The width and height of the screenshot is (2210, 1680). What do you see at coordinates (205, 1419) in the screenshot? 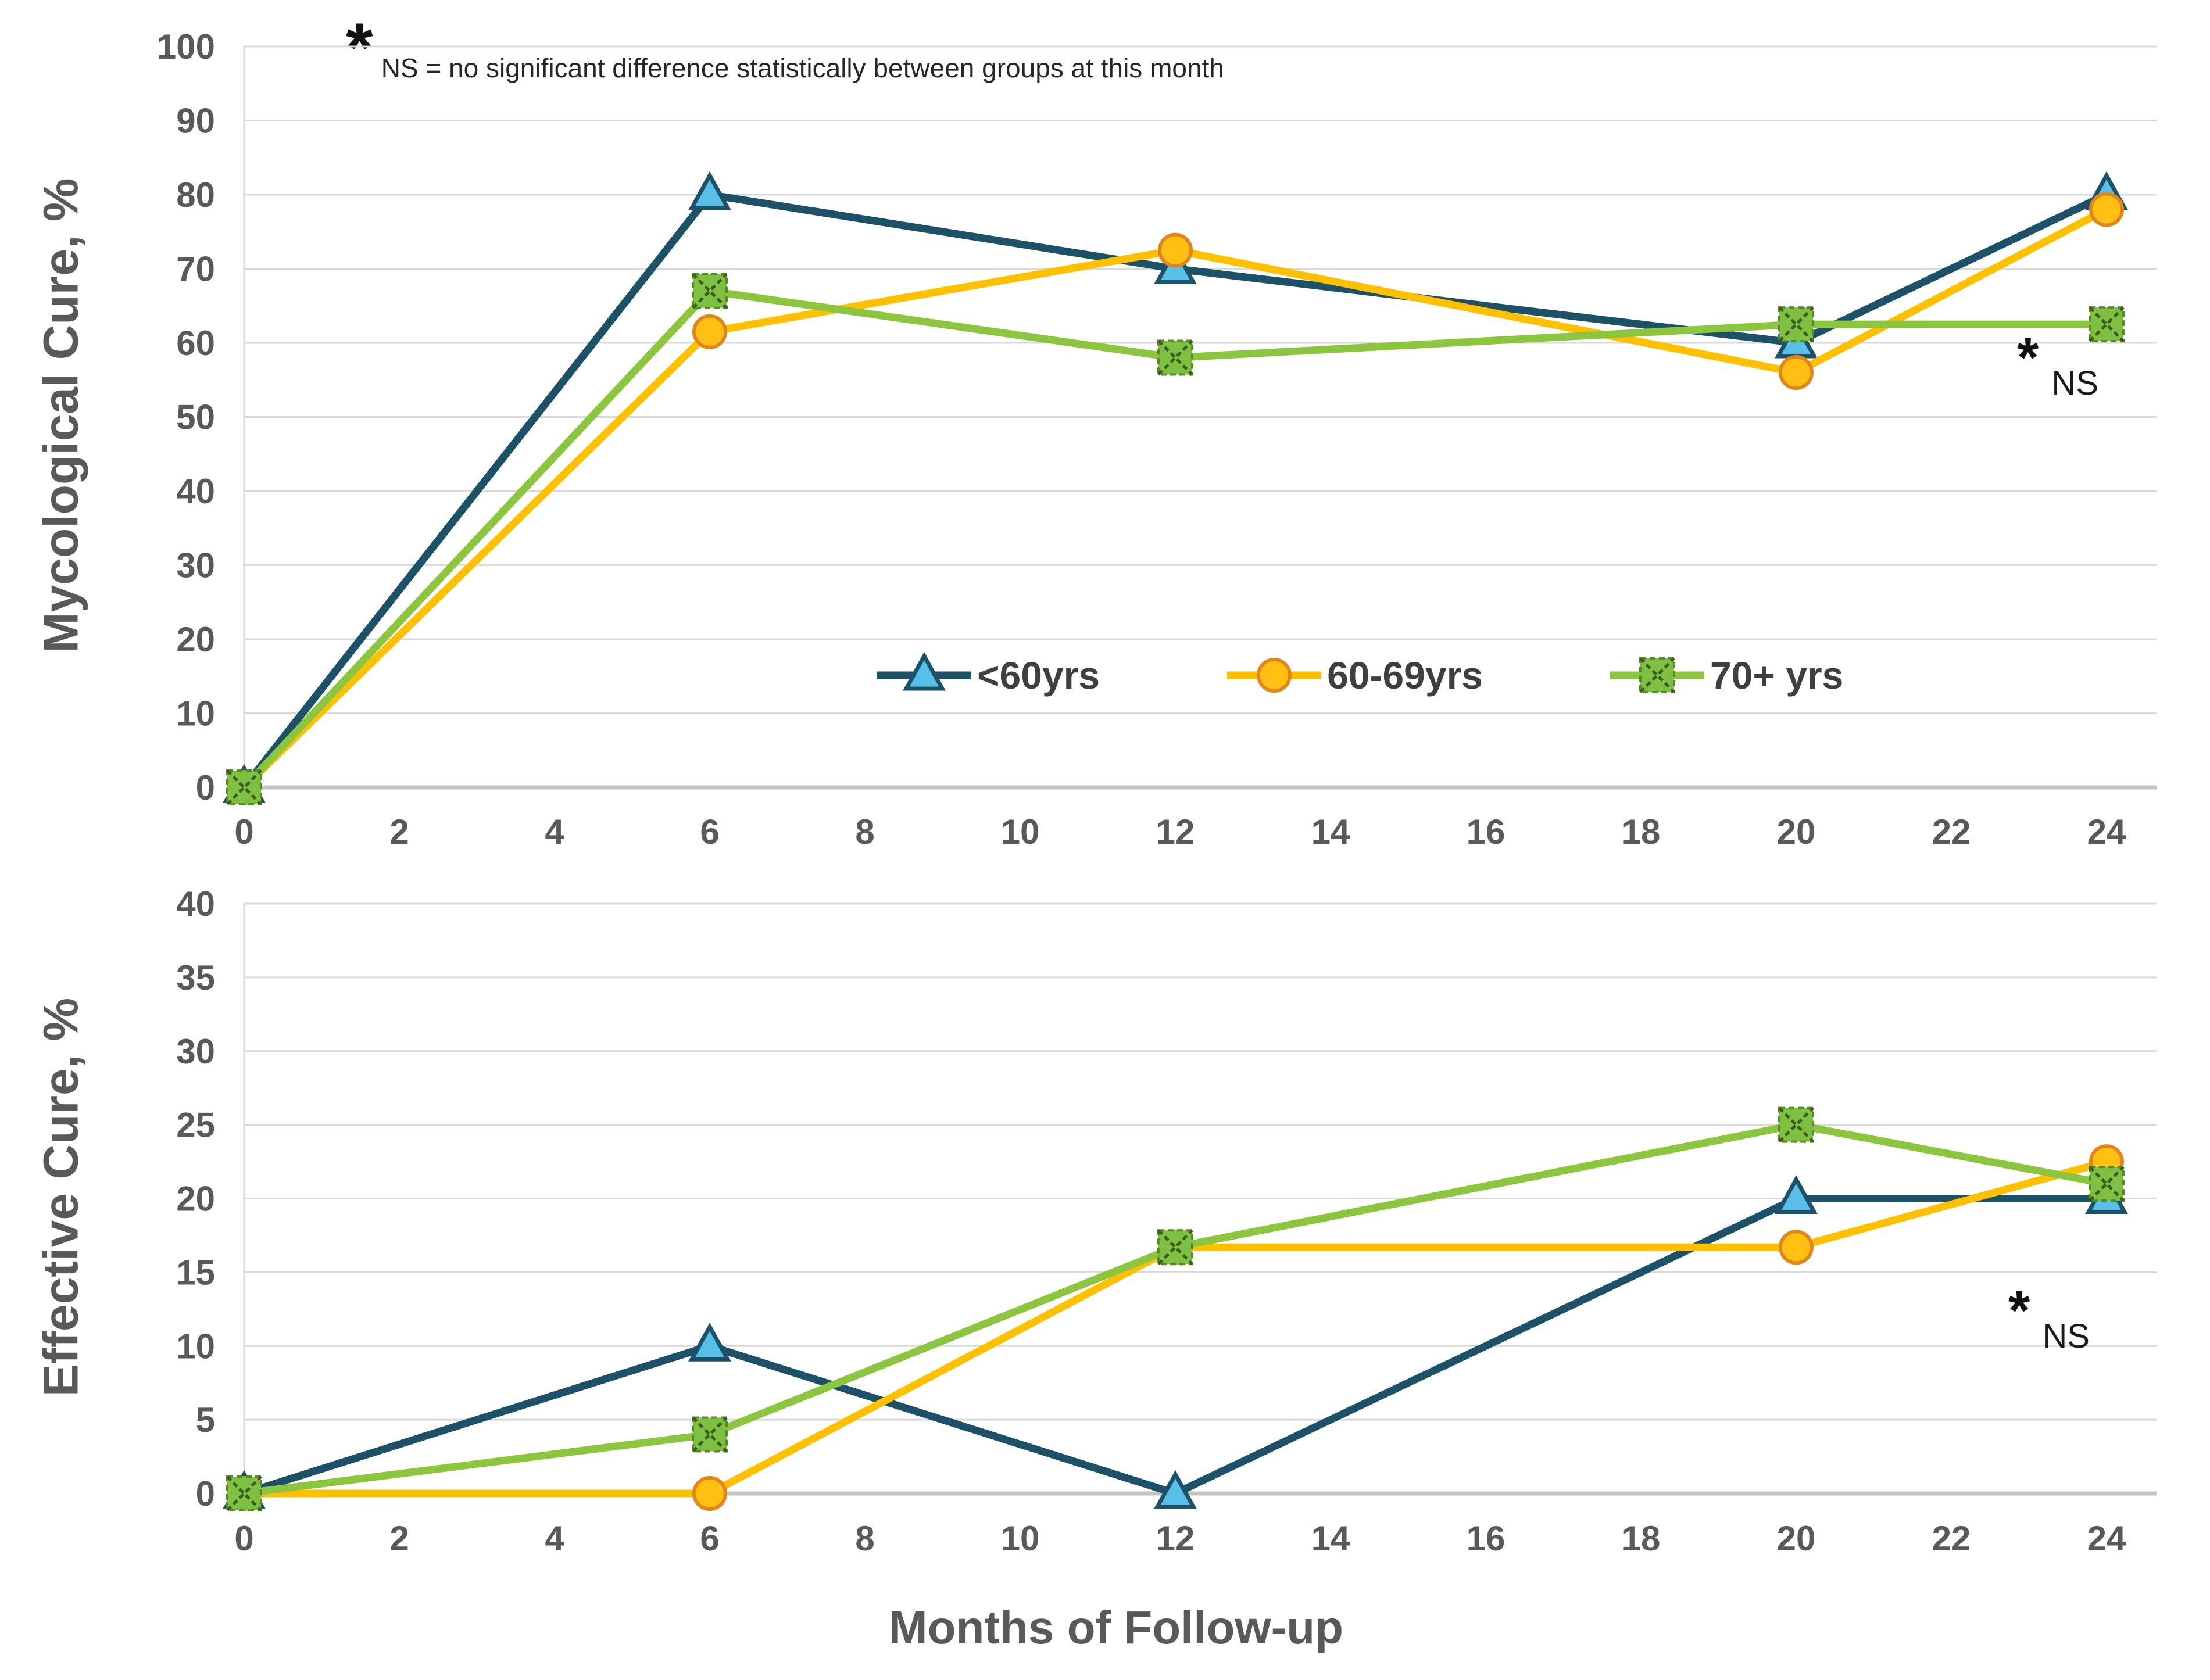
I see `y-tick-label: 5` at bounding box center [205, 1419].